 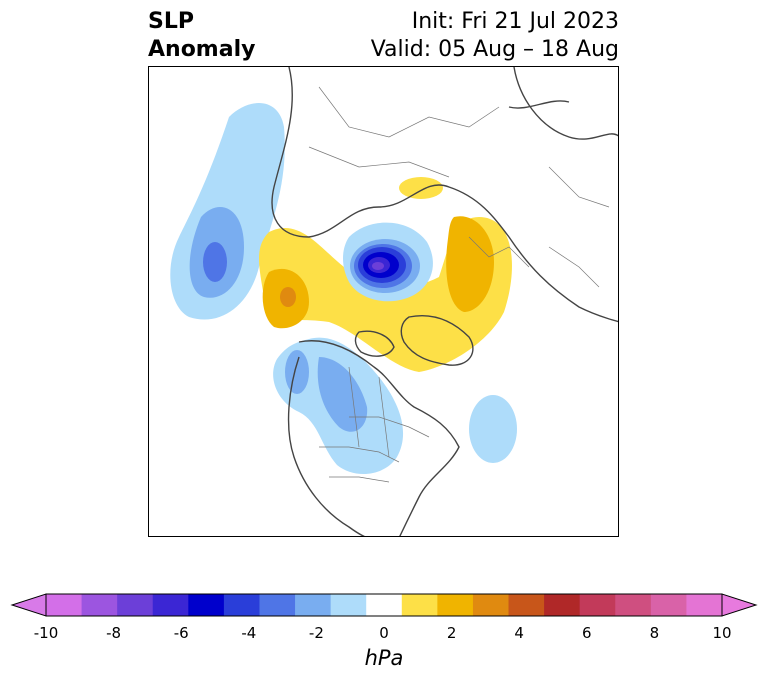 I want to click on anomaly-low-namerica-core, so click(x=297, y=372).